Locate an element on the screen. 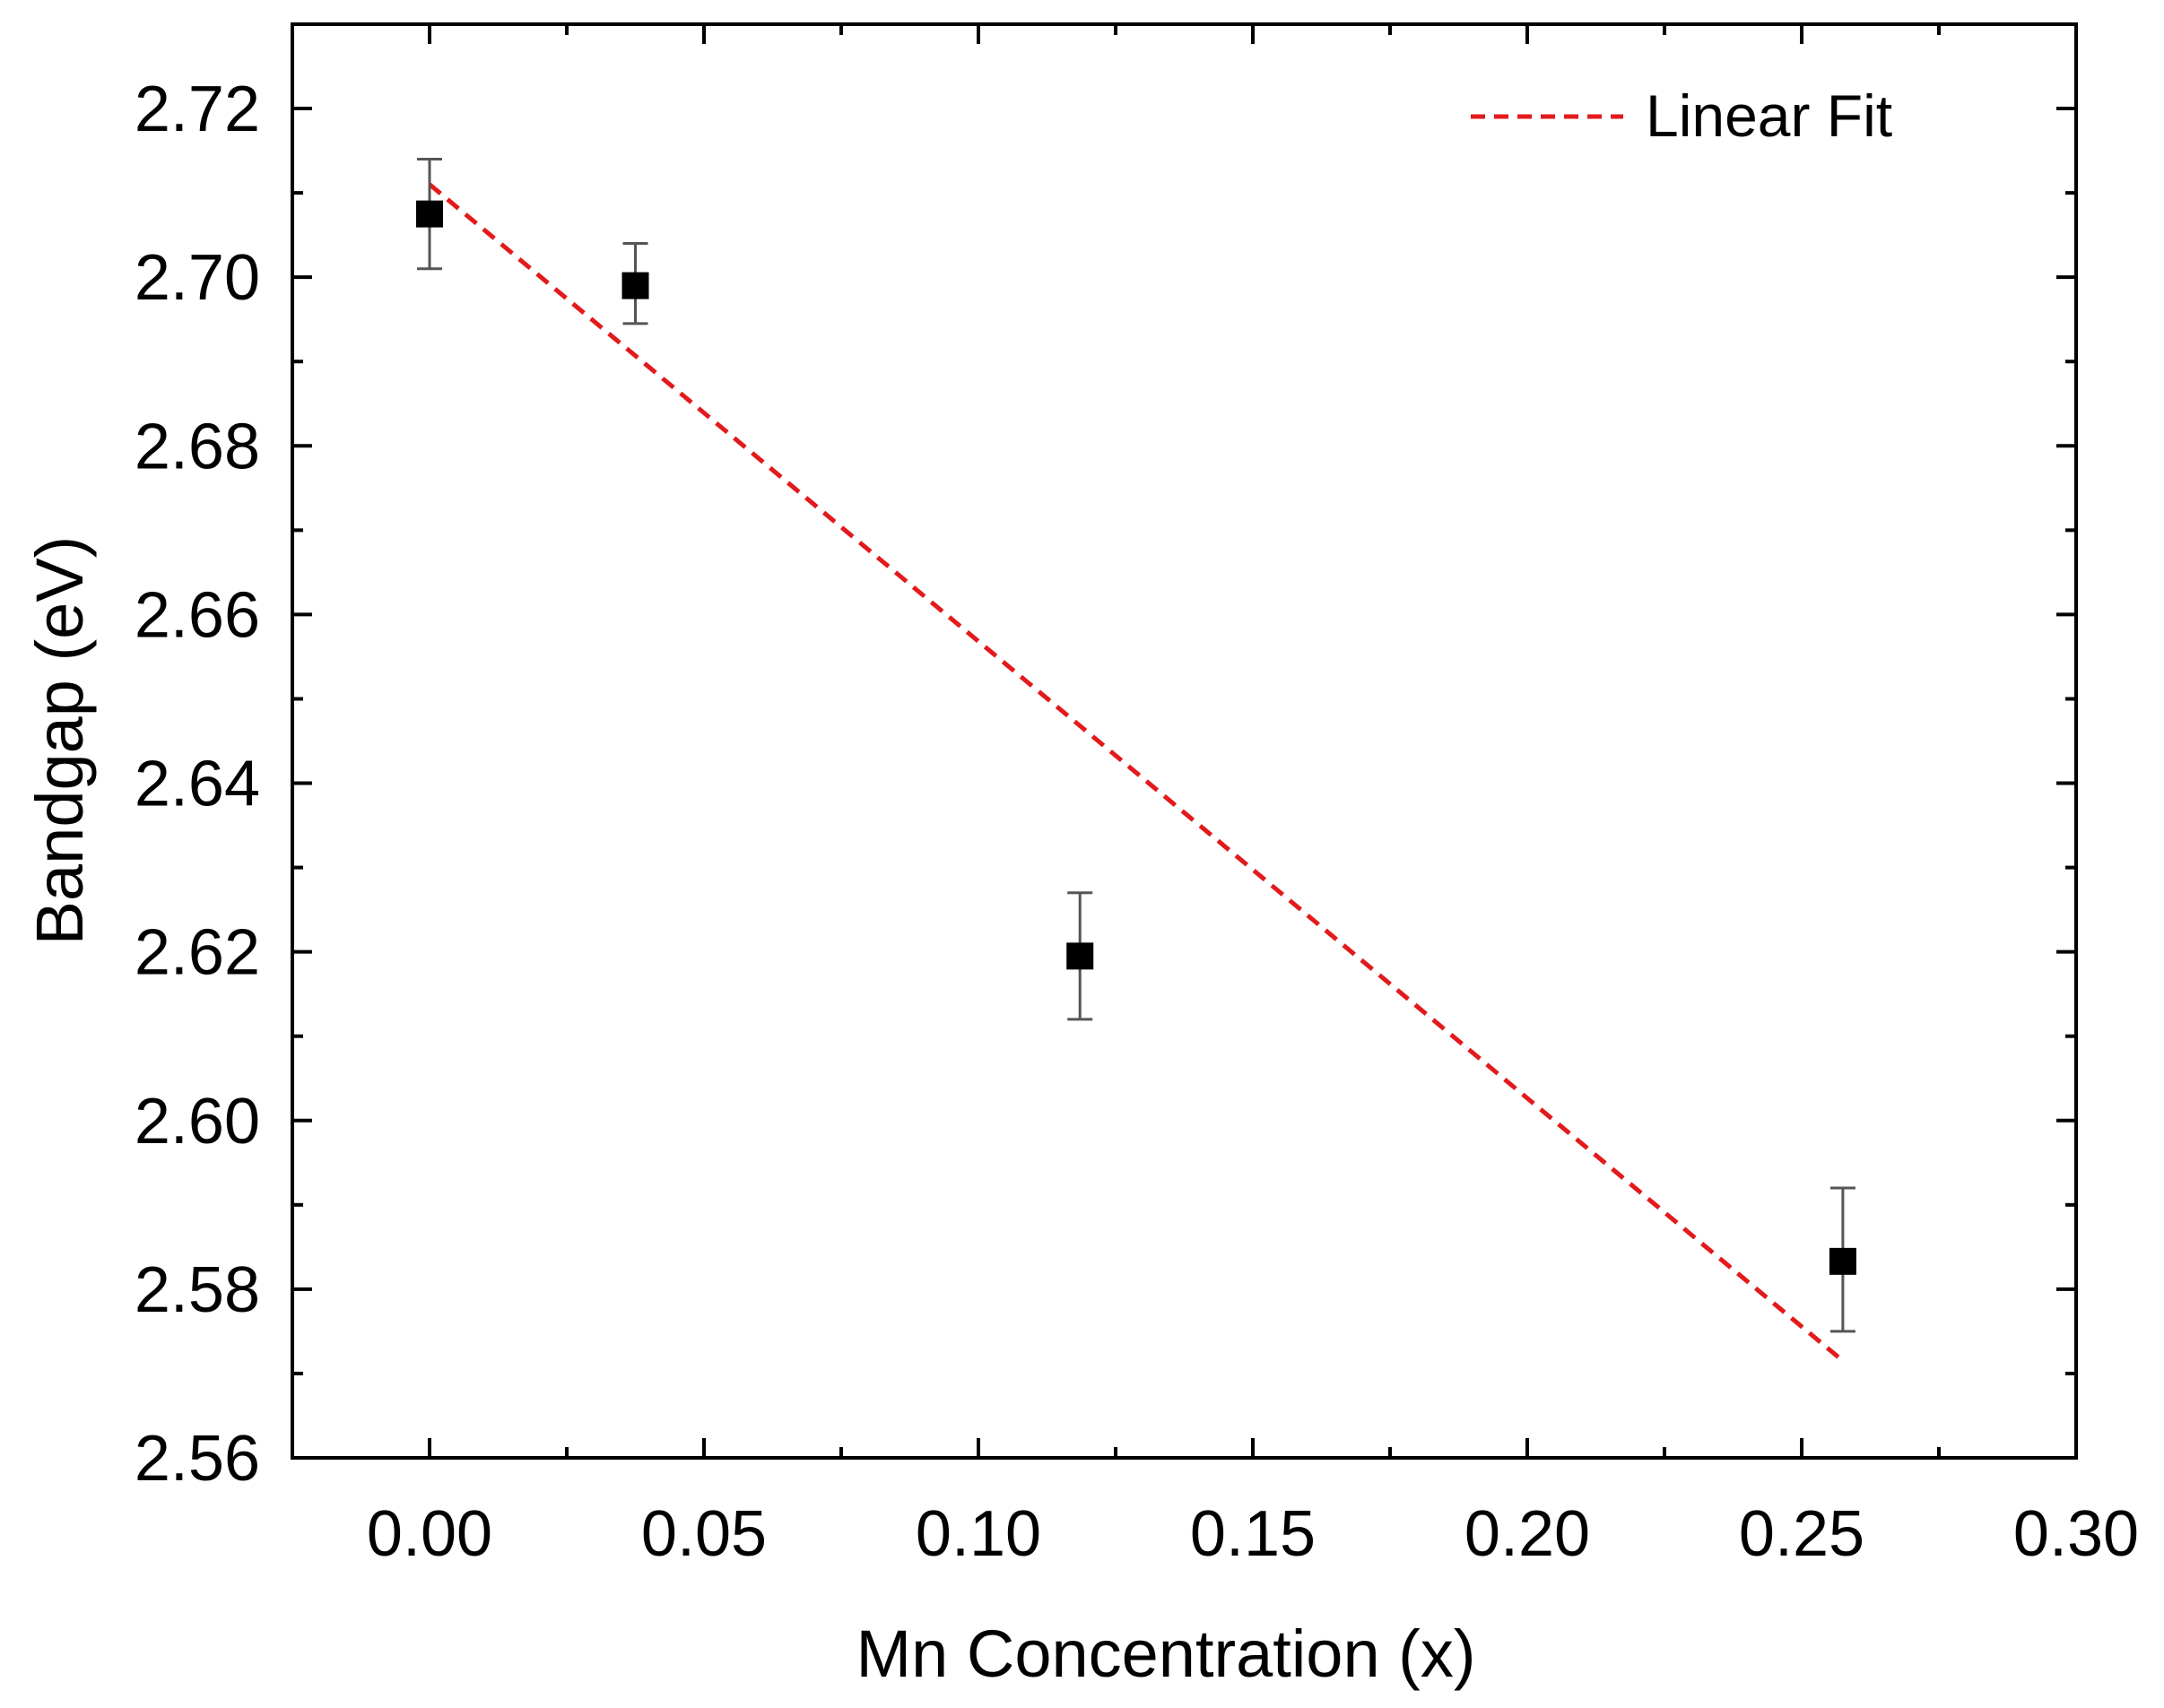 This screenshot has height=1708, width=2164. x-tick-label: 0.00 is located at coordinates (430, 1534).